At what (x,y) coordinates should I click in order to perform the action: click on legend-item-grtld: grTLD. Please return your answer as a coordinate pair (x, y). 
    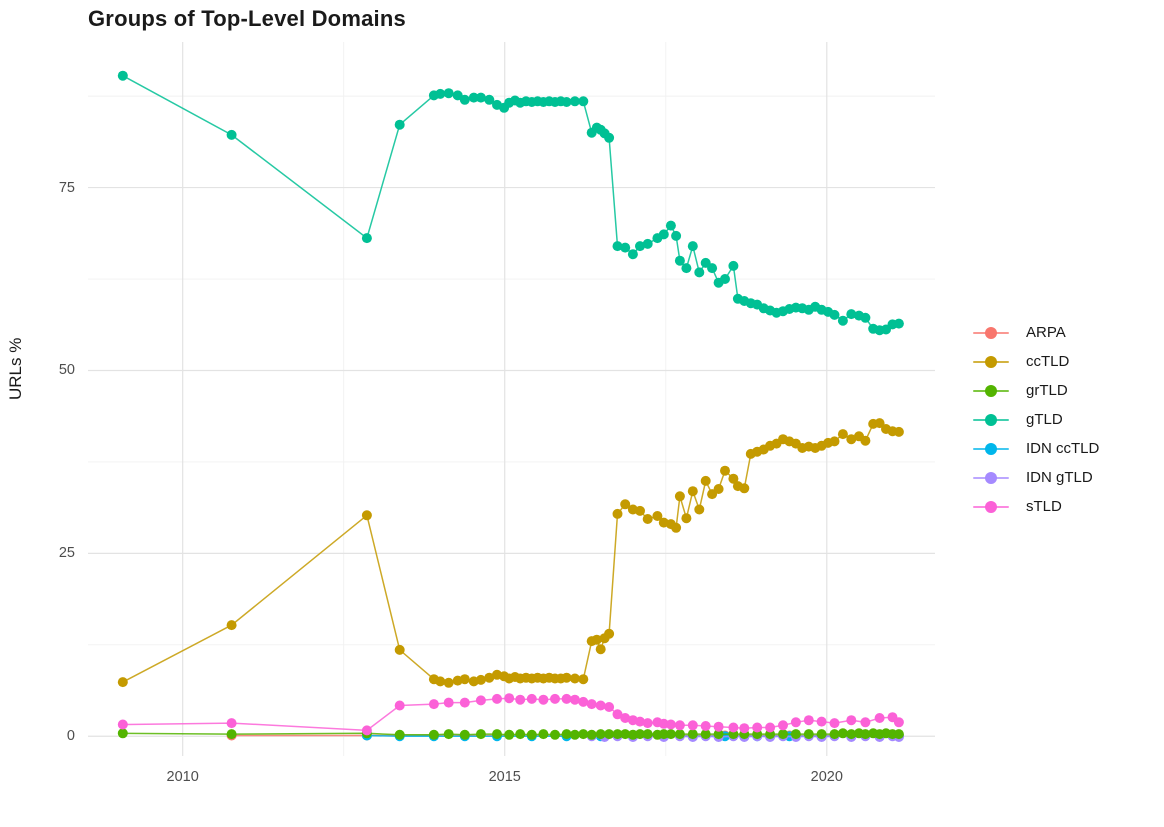
    Looking at the image, I should click on (1036, 390).